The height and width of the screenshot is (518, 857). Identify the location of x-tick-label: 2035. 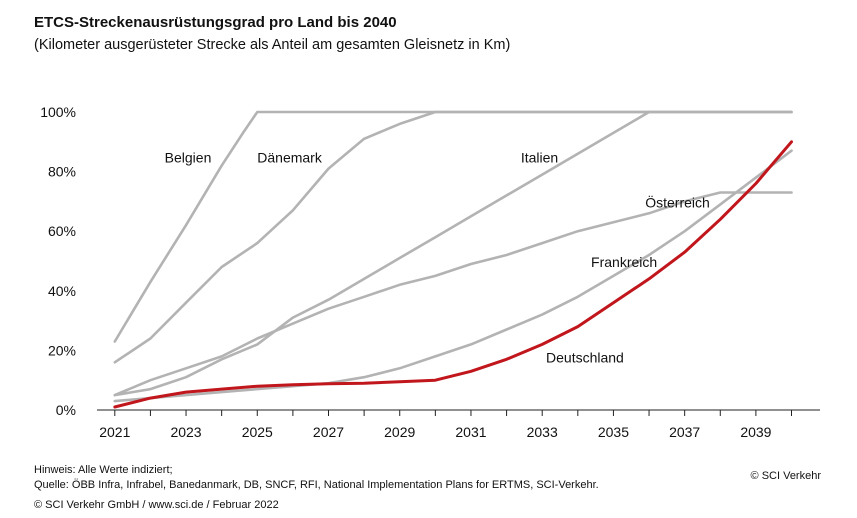
(613, 432).